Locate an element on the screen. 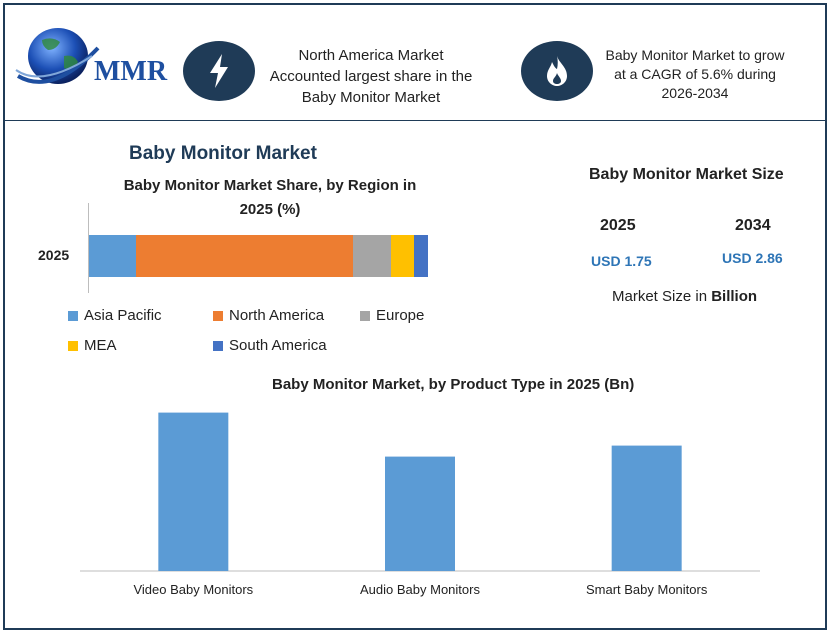 Image resolution: width=832 pixels, height=635 pixels. flame-icon-badge is located at coordinates (557, 71).